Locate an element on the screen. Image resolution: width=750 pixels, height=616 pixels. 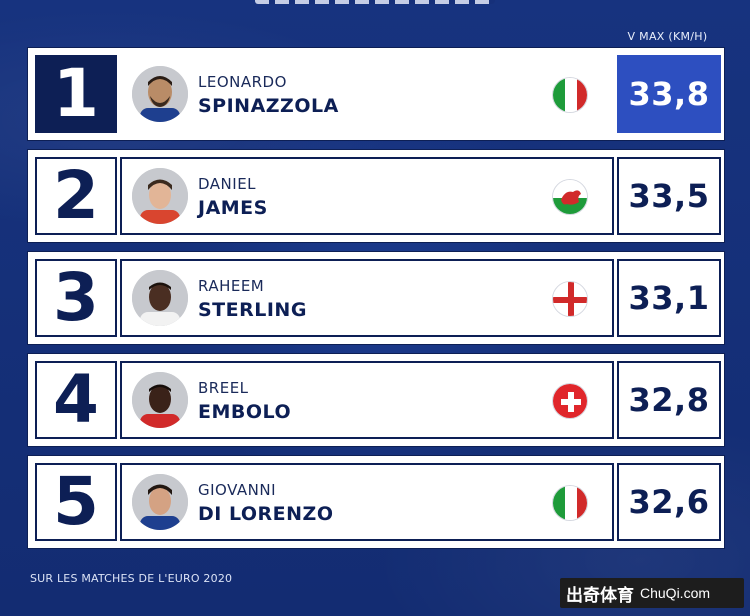
rank-number: 2 is located at coordinates (76, 195).